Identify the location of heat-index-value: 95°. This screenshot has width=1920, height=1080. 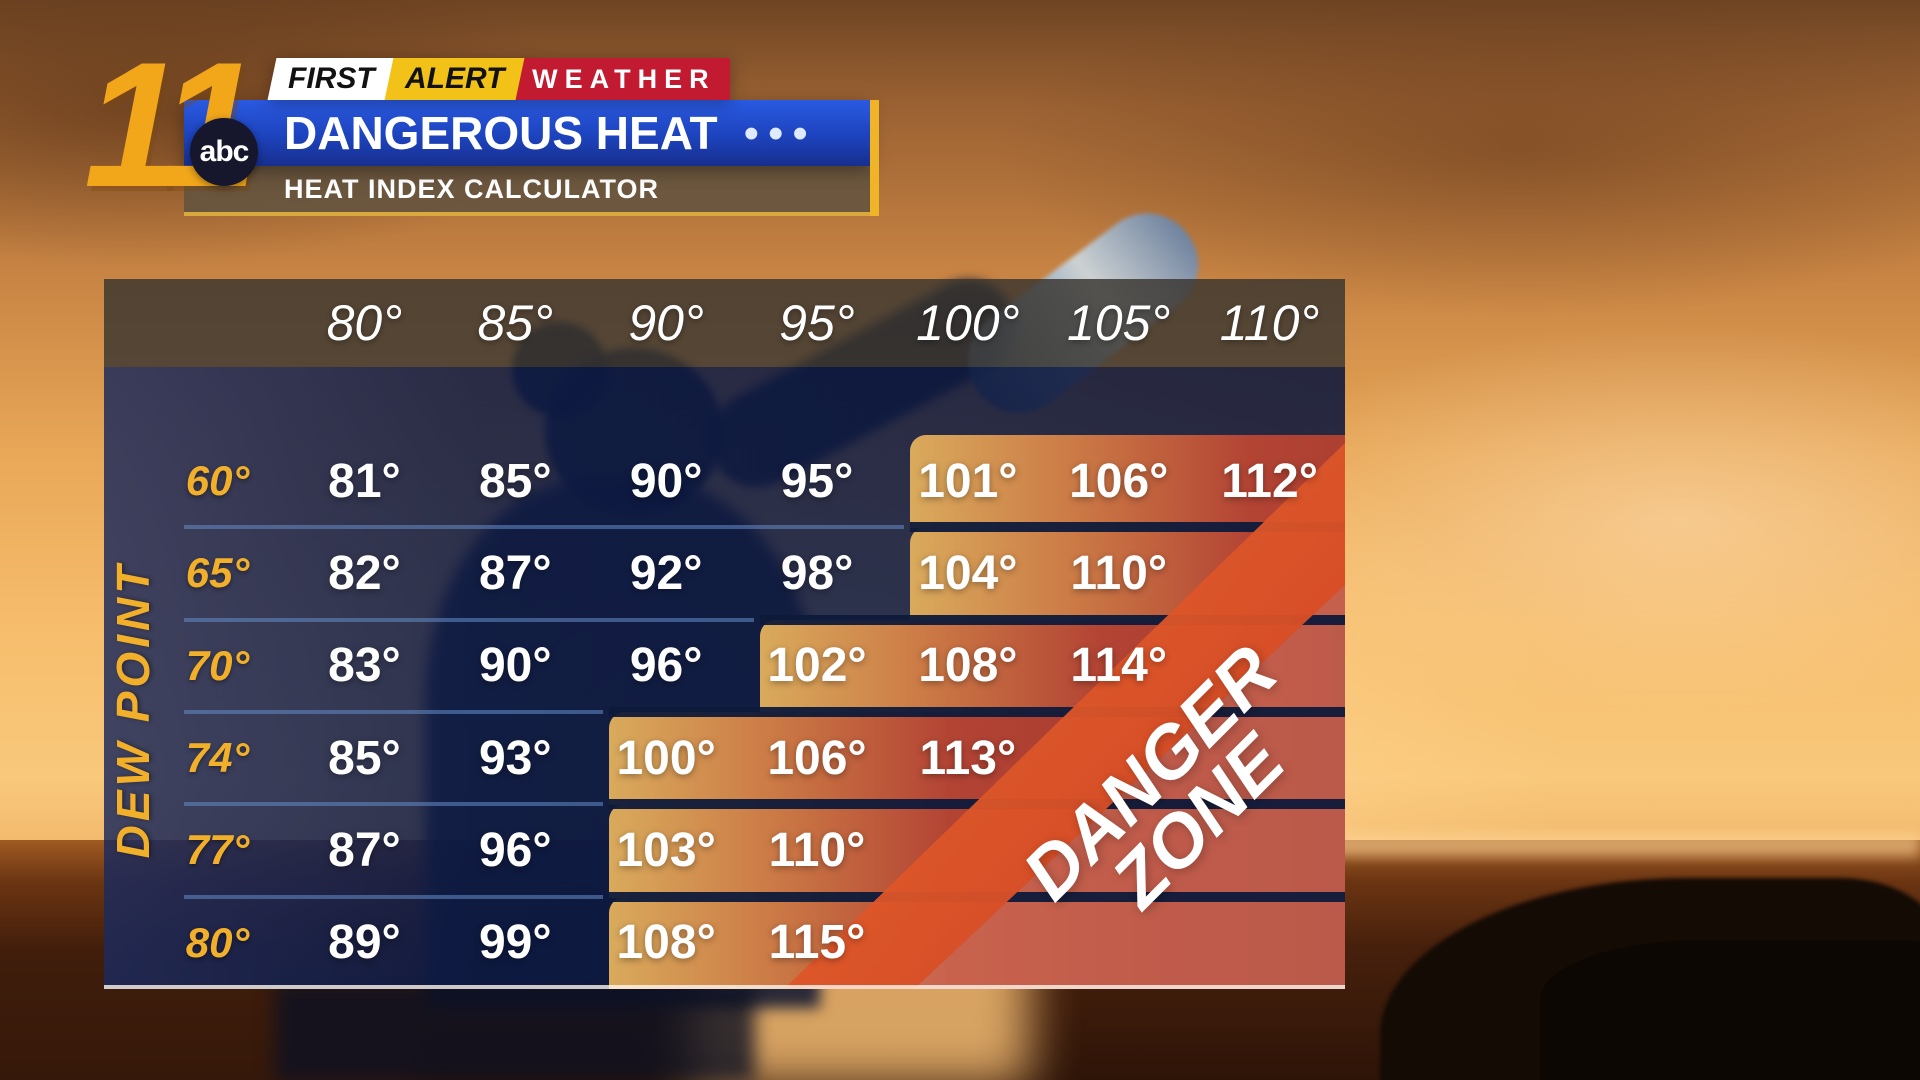
(817, 481).